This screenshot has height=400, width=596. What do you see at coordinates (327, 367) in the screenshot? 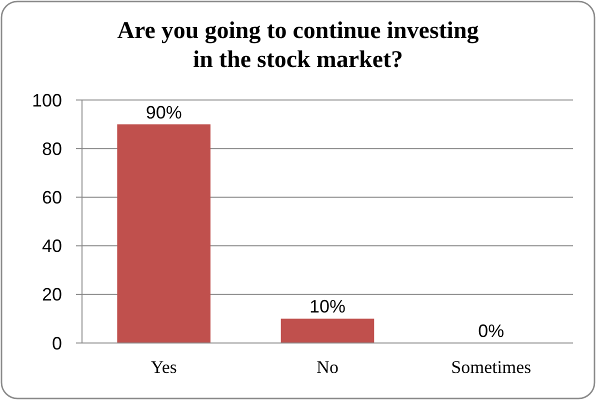
I see `x-tick-label: No` at bounding box center [327, 367].